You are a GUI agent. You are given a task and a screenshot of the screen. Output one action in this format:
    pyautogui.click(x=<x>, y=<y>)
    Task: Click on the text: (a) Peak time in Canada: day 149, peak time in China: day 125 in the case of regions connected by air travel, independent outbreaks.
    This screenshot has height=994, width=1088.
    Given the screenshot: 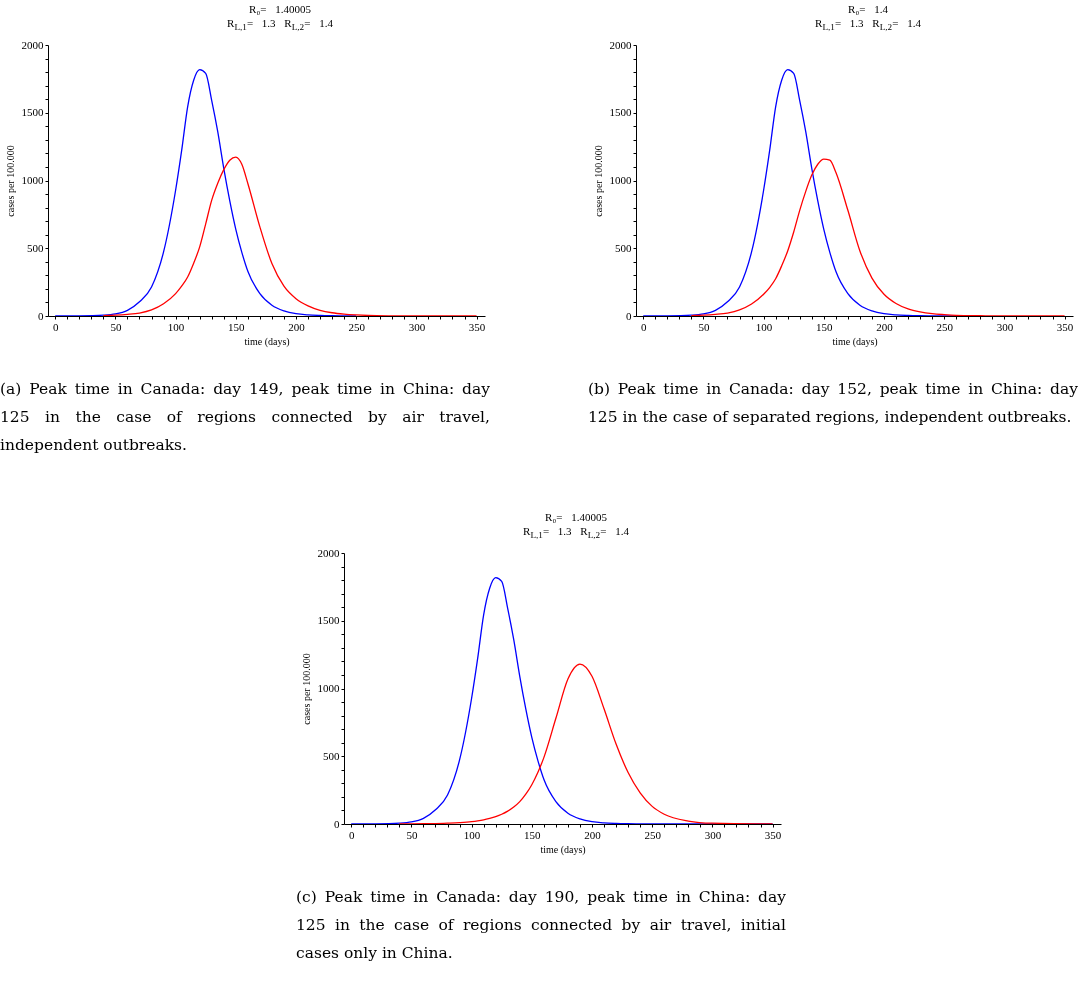 What is the action you would take?
    pyautogui.click(x=245, y=418)
    